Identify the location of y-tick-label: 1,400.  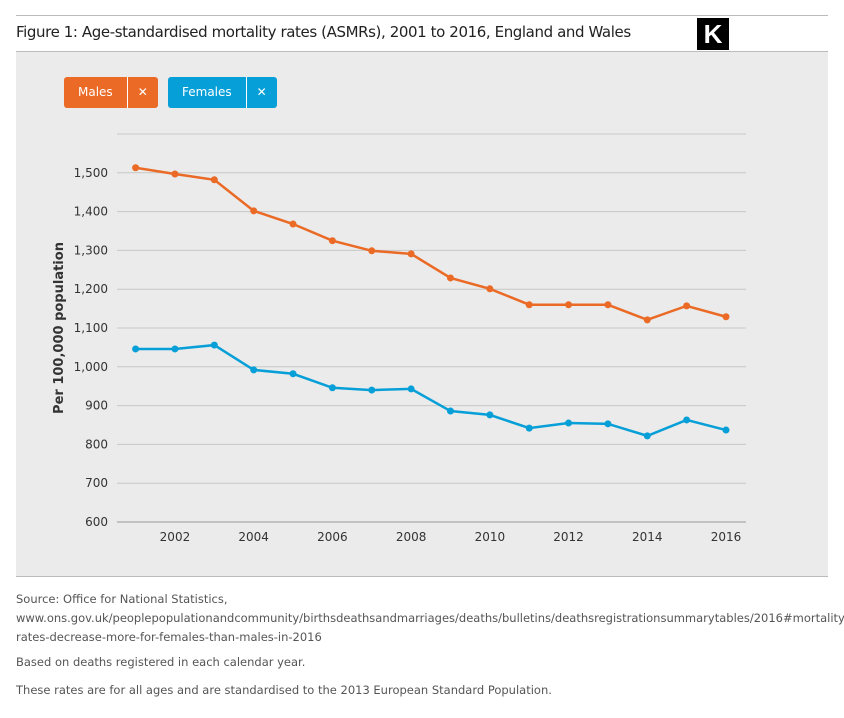
(91, 212).